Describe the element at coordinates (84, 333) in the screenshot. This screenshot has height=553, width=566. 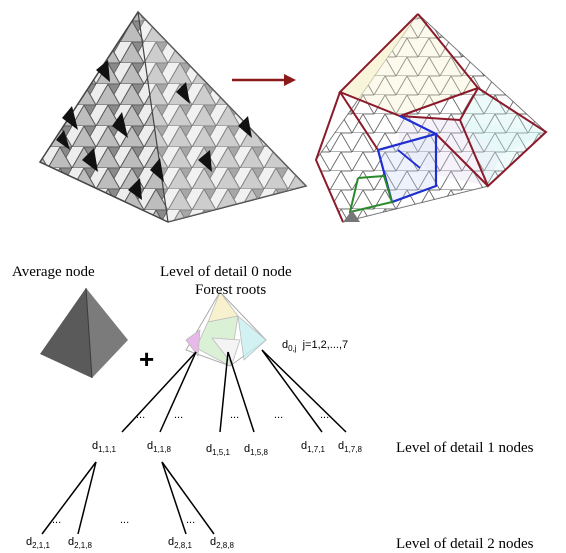
I see `average-node-tetrahedron` at that location.